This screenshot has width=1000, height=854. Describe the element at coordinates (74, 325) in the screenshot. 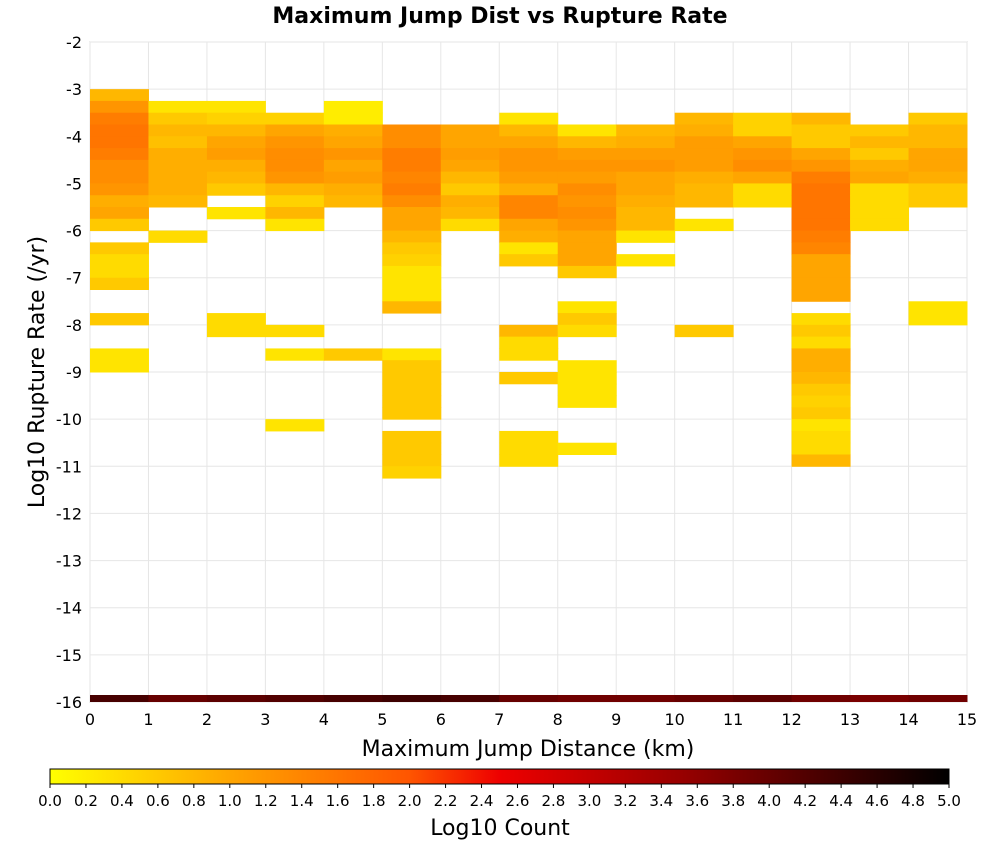

I see `y-tick-label: -8` at that location.